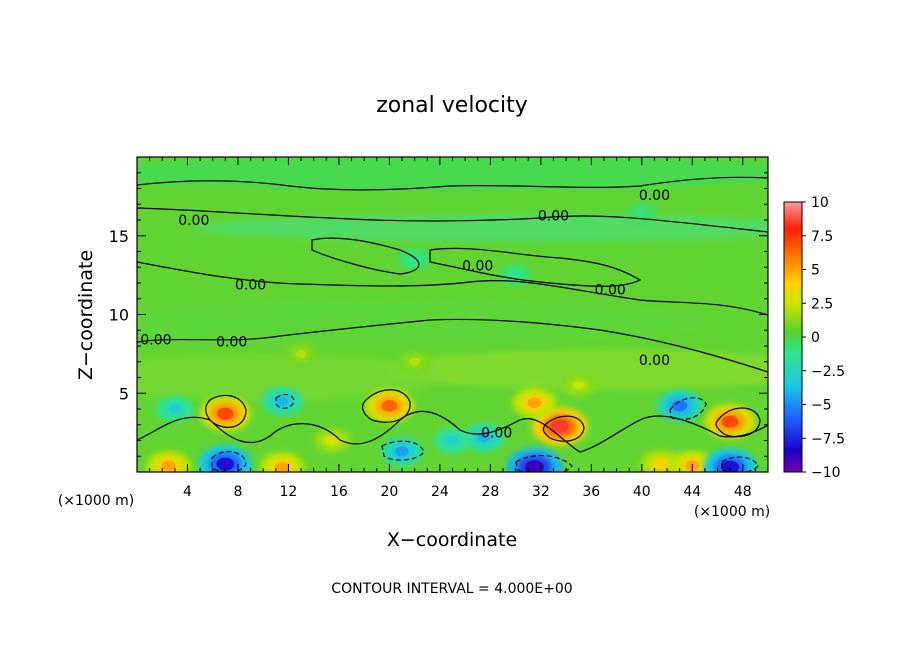 The height and width of the screenshot is (654, 904). Describe the element at coordinates (237, 492) in the screenshot. I see `x-tick-label: 8` at that location.